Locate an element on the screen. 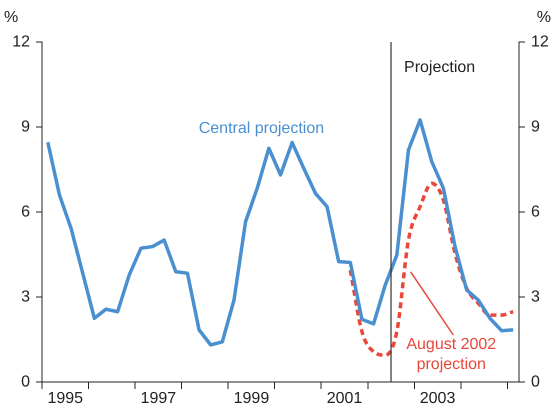 The width and height of the screenshot is (555, 407). y-tick-label: 6 is located at coordinates (25, 211).